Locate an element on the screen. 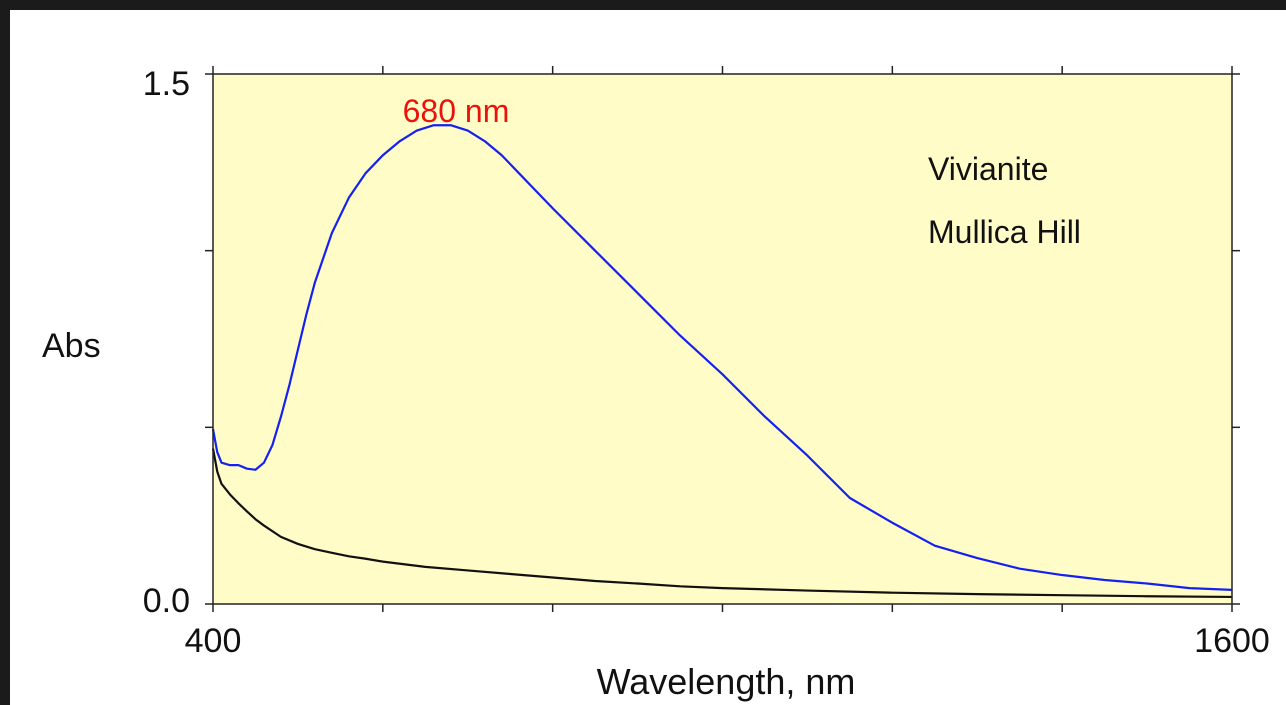  x-axis-label: Wavelength, nm is located at coordinates (726, 681).